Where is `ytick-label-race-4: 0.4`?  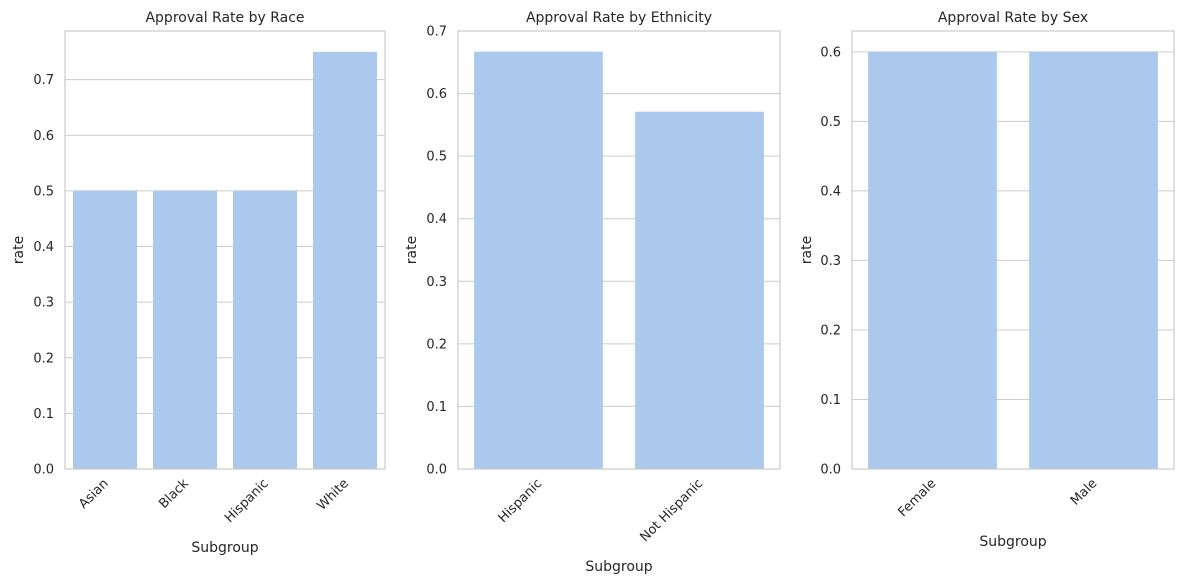 ytick-label-race-4: 0.4 is located at coordinates (43, 247).